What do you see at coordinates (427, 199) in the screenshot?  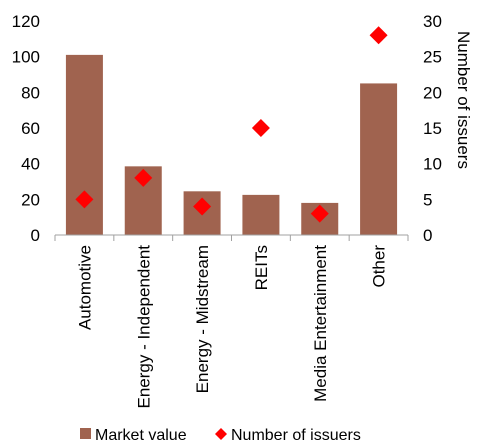 I see `y-right-tick-label: 5` at bounding box center [427, 199].